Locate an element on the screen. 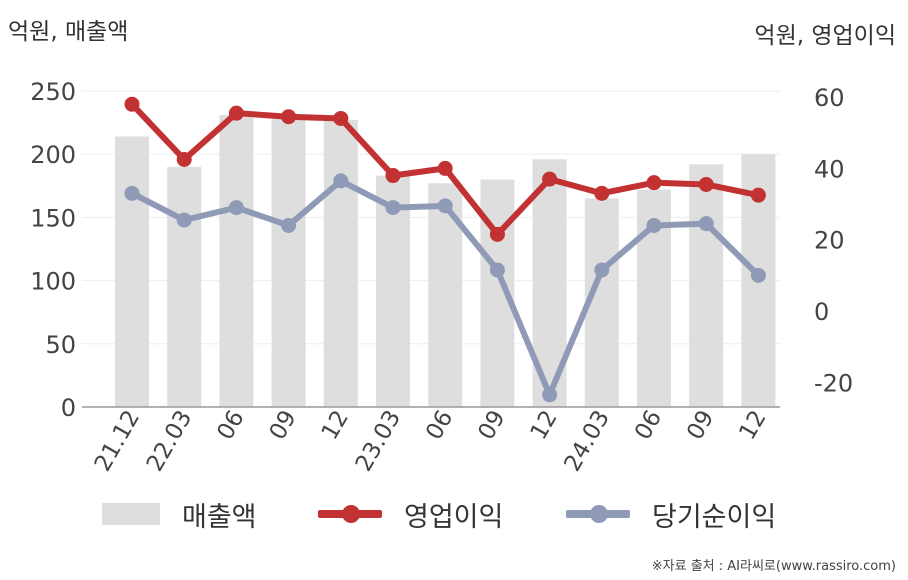 This screenshot has height=580, width=908. y-right-tick-label: 20 is located at coordinates (829, 241).